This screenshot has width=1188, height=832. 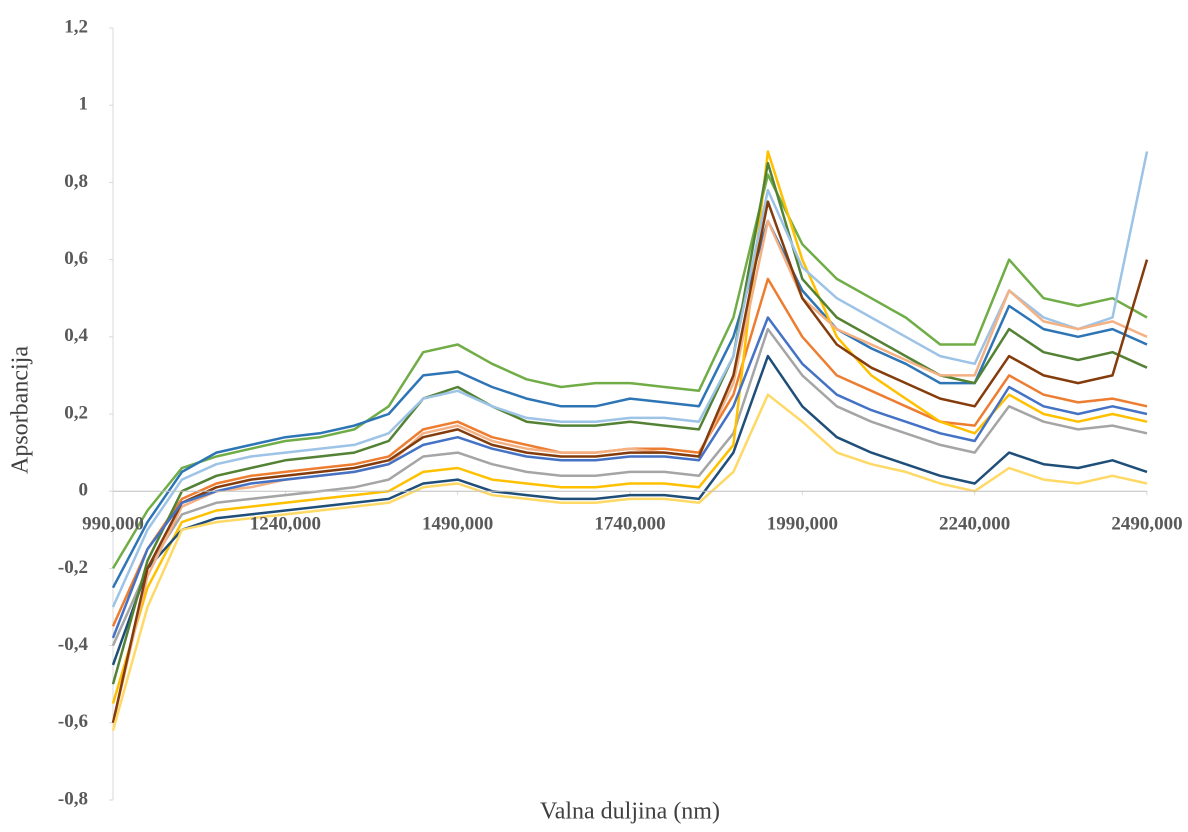 I want to click on y-tick-label: 0,8, so click(x=76, y=181).